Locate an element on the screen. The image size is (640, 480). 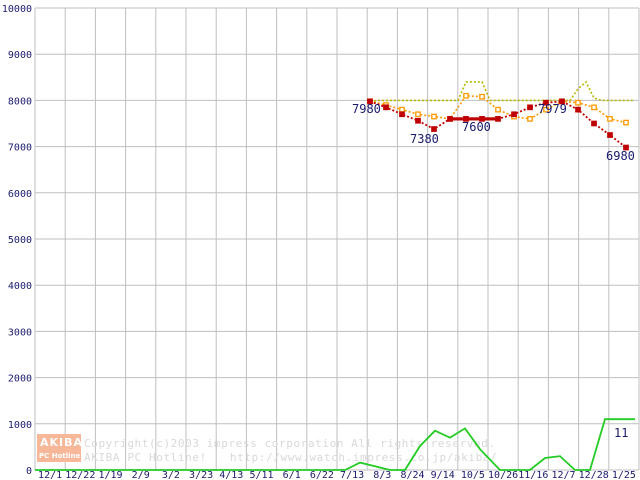
y-axis-tick-label: 6000 is located at coordinates (20, 194).